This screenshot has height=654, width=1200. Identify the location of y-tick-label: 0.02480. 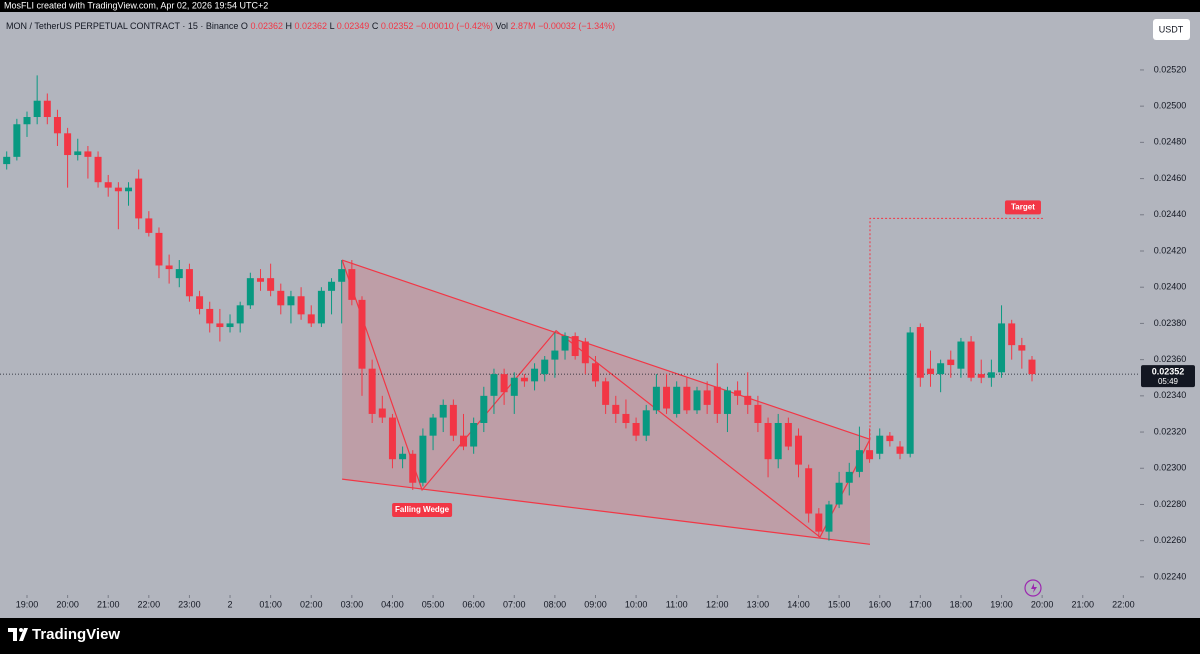
(1170, 142).